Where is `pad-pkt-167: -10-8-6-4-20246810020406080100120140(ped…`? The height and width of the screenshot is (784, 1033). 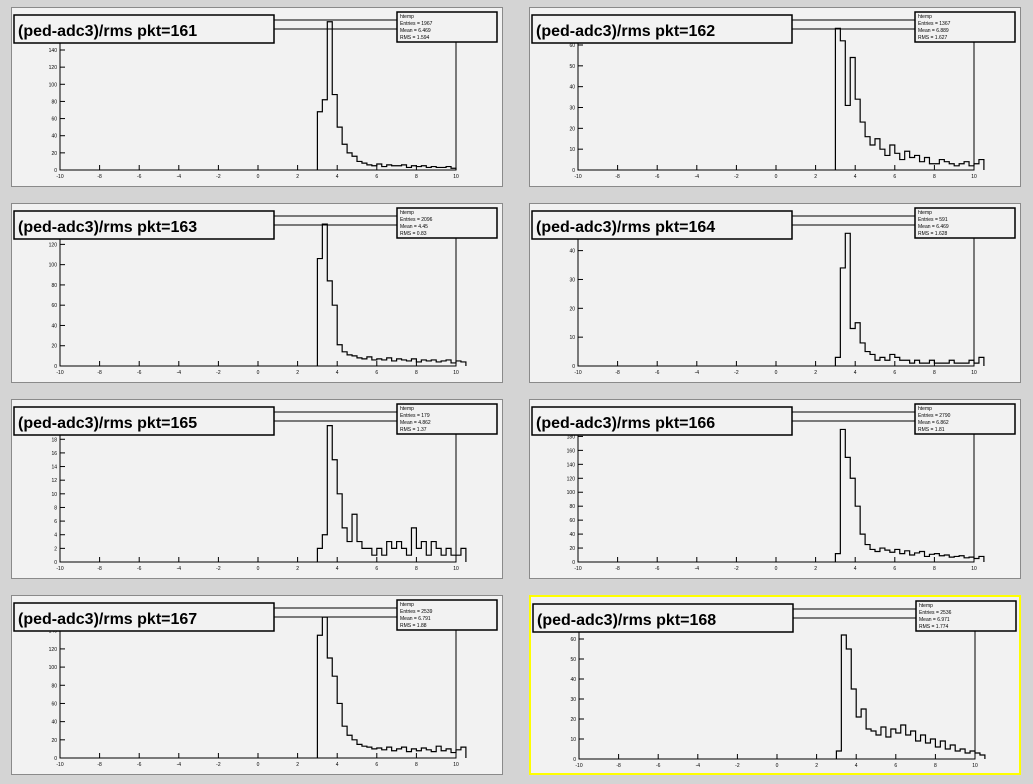 pad-pkt-167: -10-8-6-4-20246810020406080100120140(ped… is located at coordinates (257, 685).